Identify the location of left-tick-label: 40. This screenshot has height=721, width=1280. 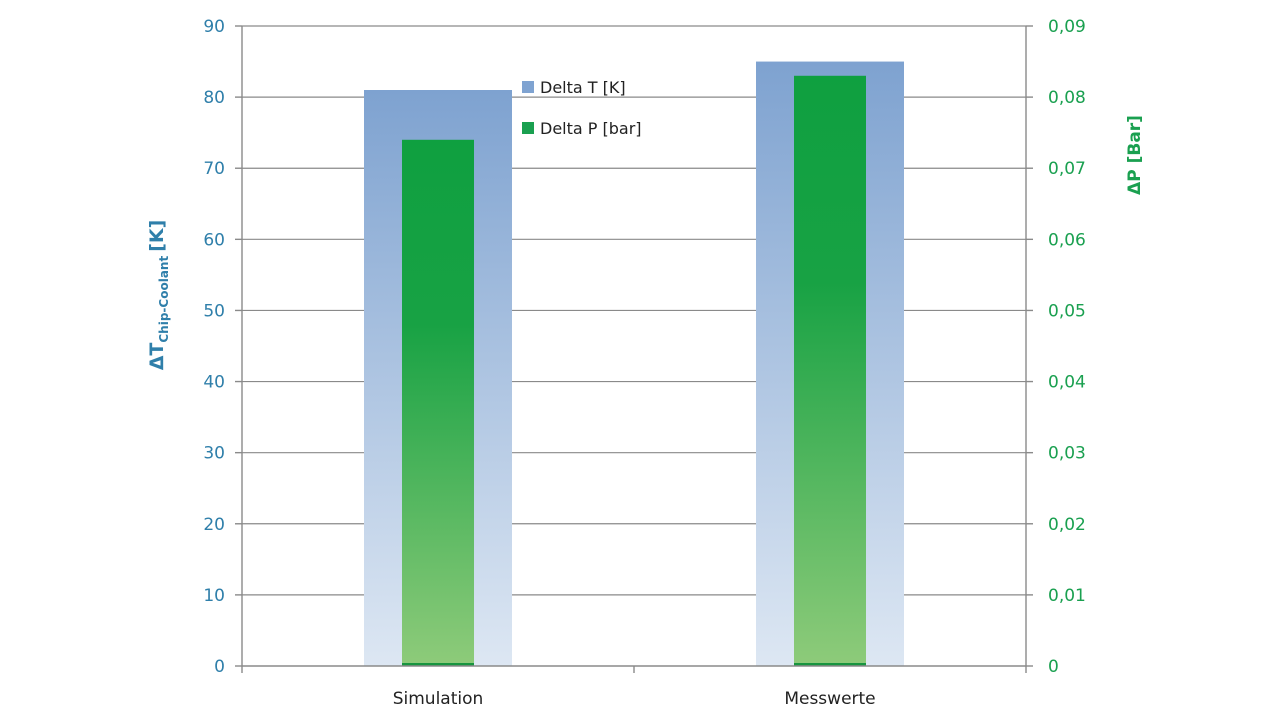
(214, 383).